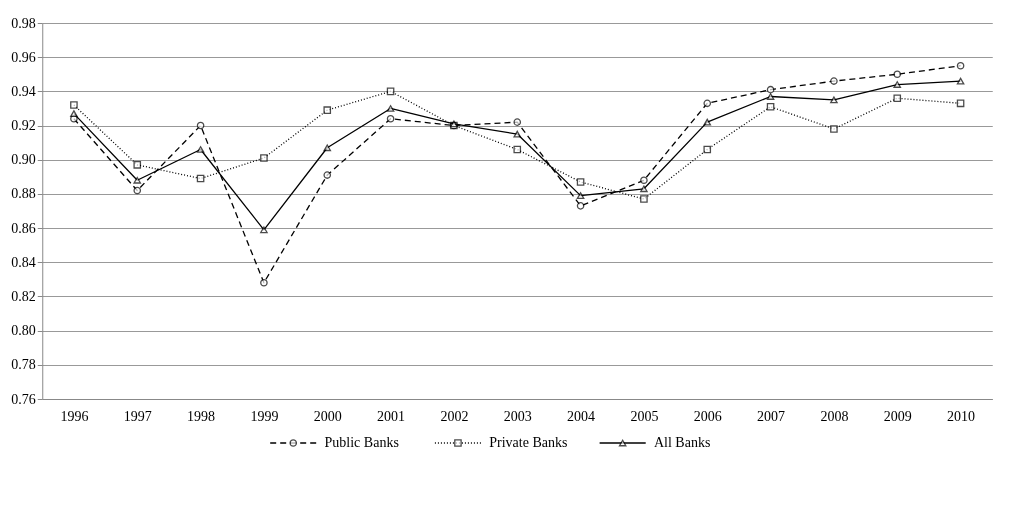 The image size is (1024, 514). Describe the element at coordinates (23, 296) in the screenshot. I see `y-tick-label: 0.82` at that location.